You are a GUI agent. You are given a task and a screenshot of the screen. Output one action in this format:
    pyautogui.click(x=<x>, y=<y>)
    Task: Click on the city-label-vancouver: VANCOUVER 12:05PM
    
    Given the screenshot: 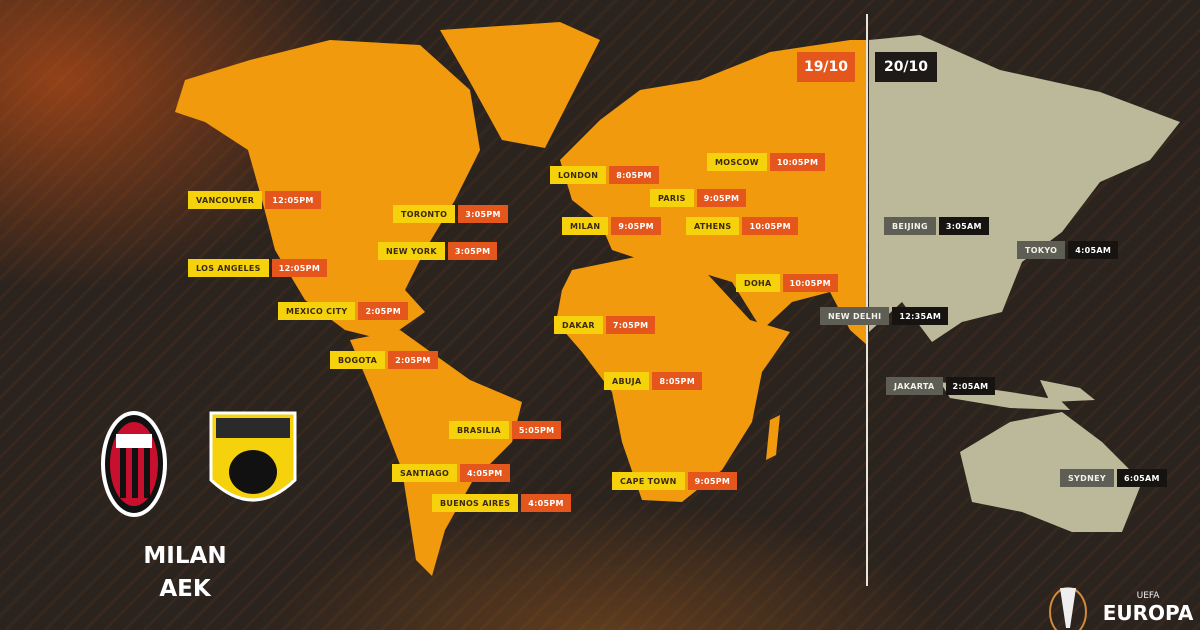 What is the action you would take?
    pyautogui.click(x=254, y=200)
    